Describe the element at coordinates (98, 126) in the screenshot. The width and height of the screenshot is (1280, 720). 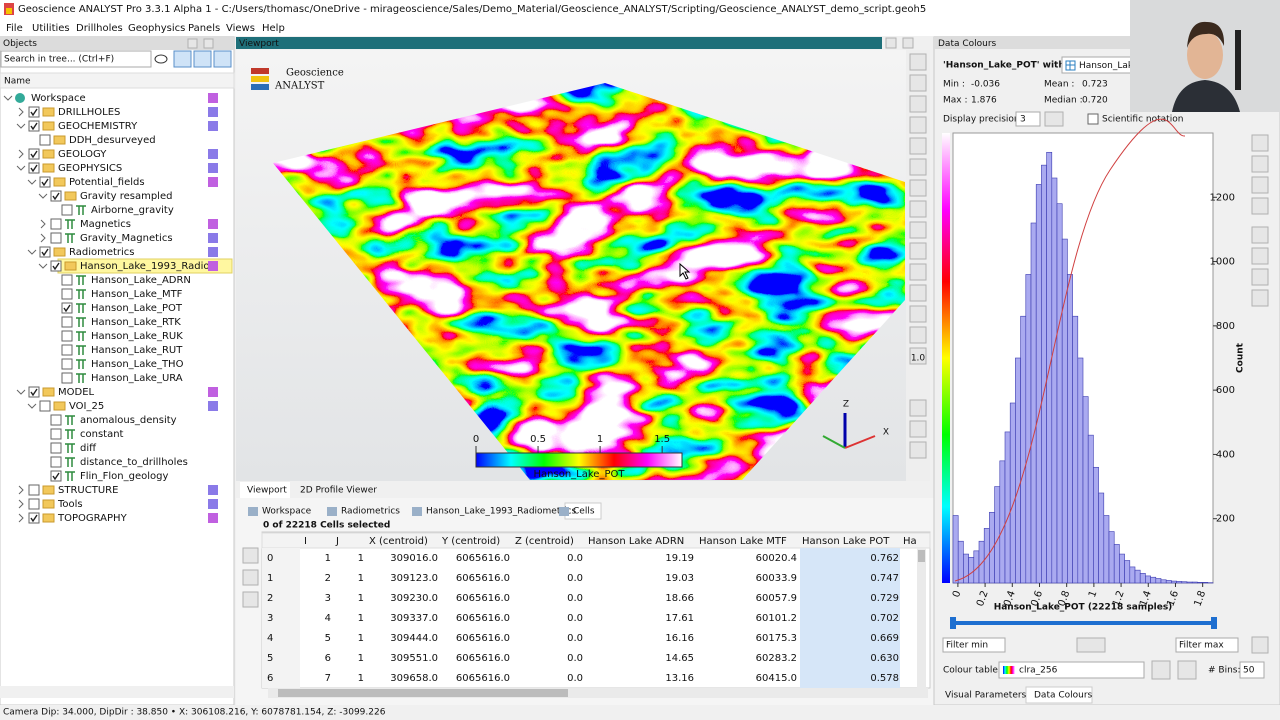
I see `tree-item-label: GEOCHEMISTRY` at that location.